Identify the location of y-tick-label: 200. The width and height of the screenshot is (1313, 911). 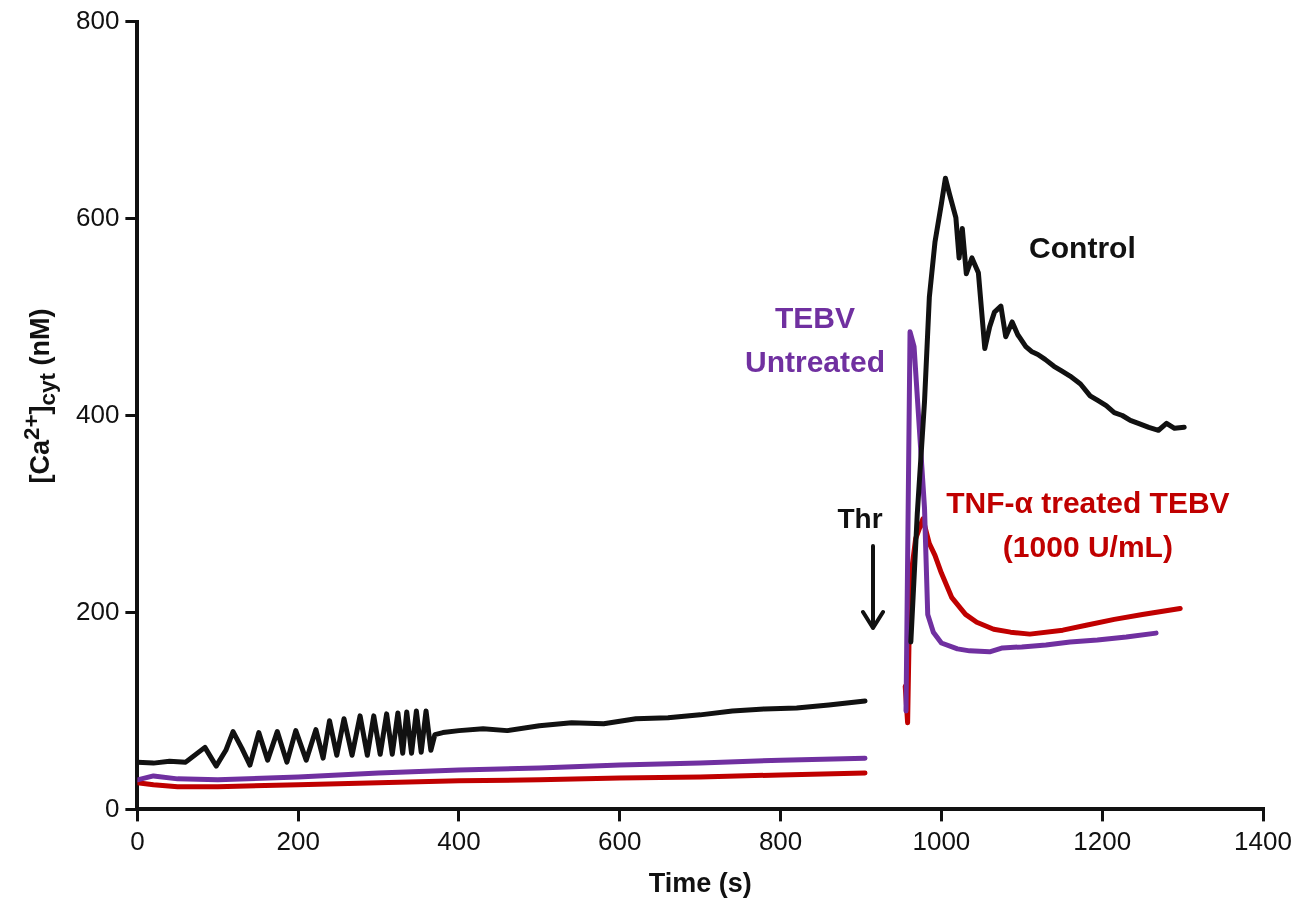
(97, 610).